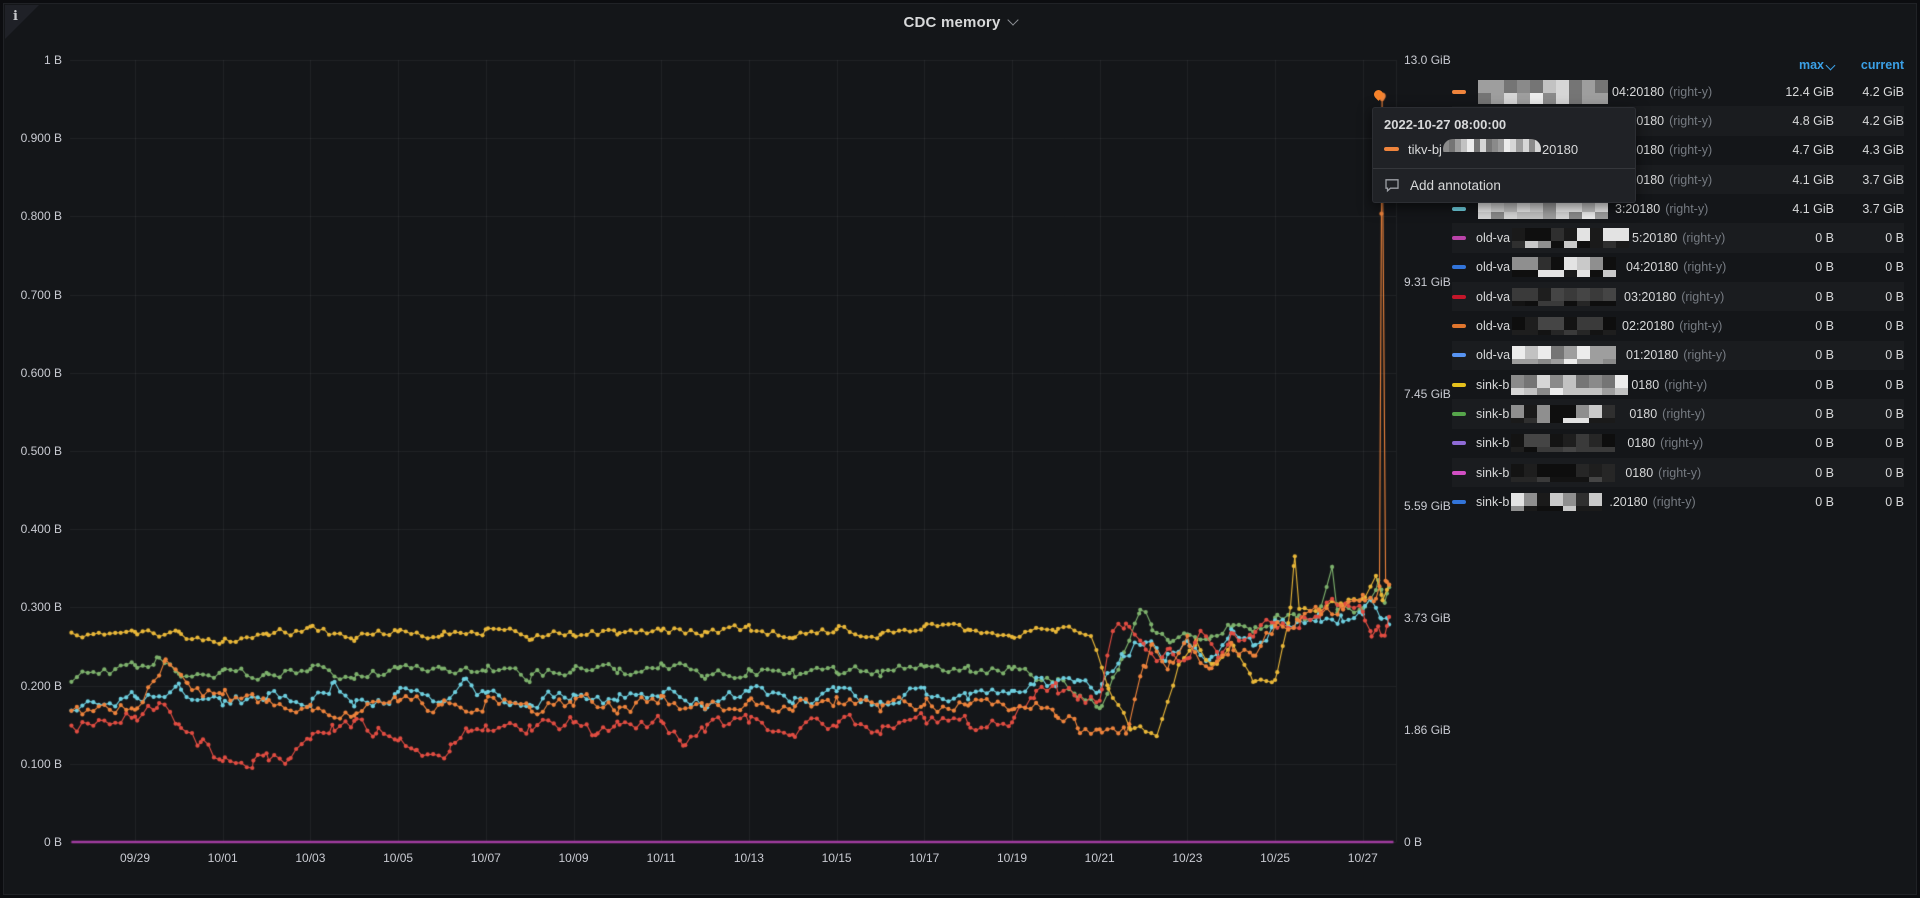  I want to click on series-name-suffix: 03:20180, so click(1650, 296).